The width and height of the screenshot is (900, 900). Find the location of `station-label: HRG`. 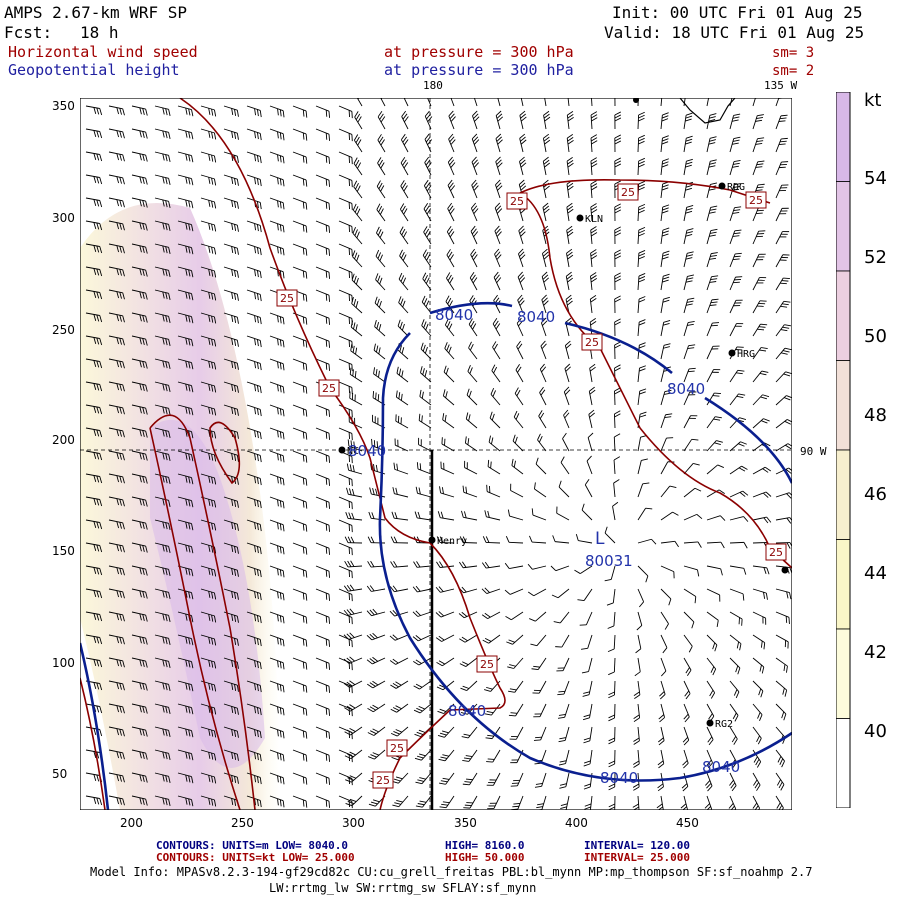

station-label: HRG is located at coordinates (746, 354).